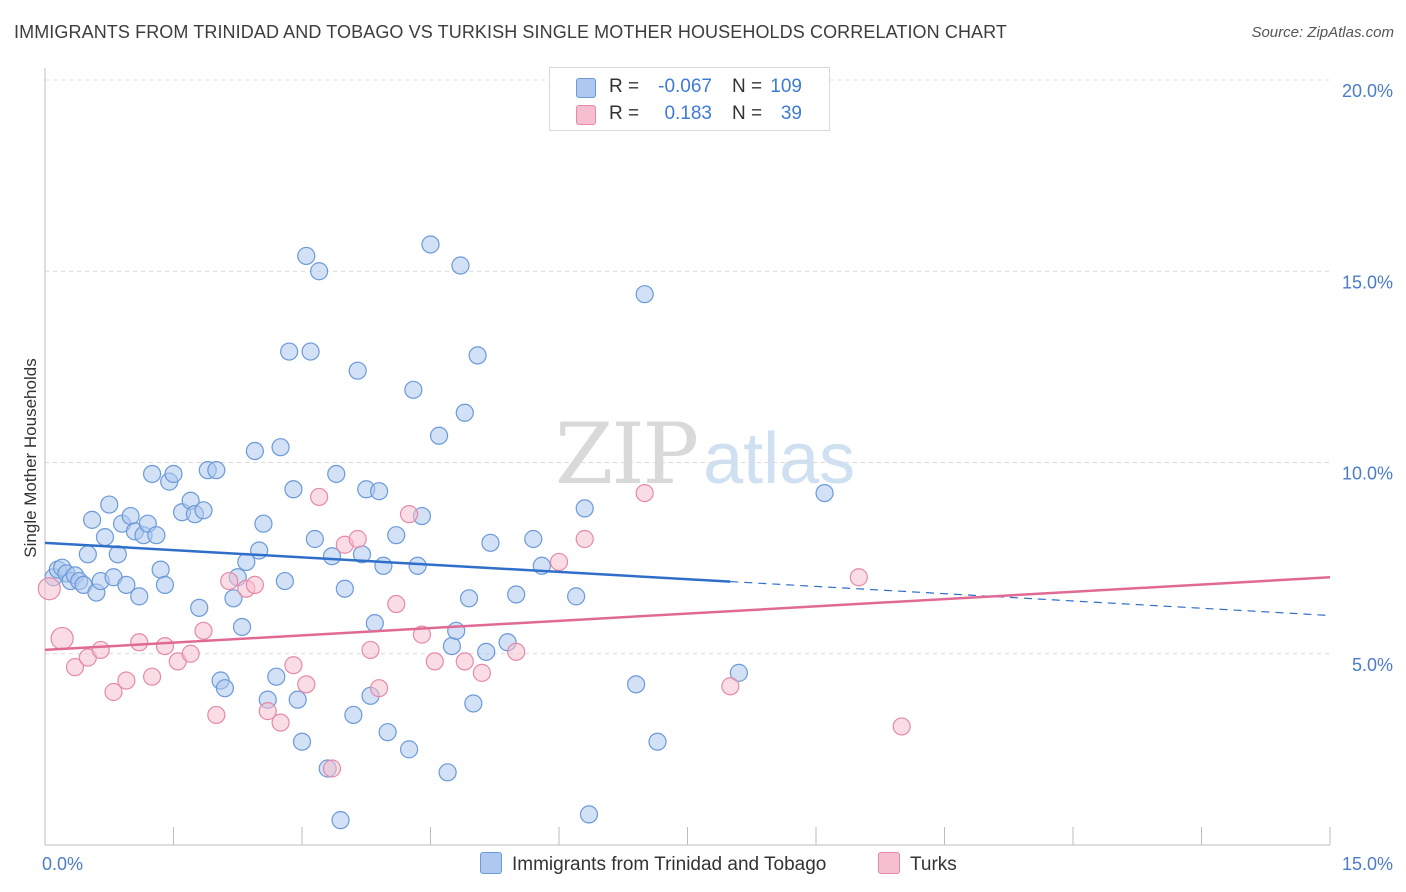 This screenshot has height=892, width=1406. I want to click on trend-lines, so click(687, 596).